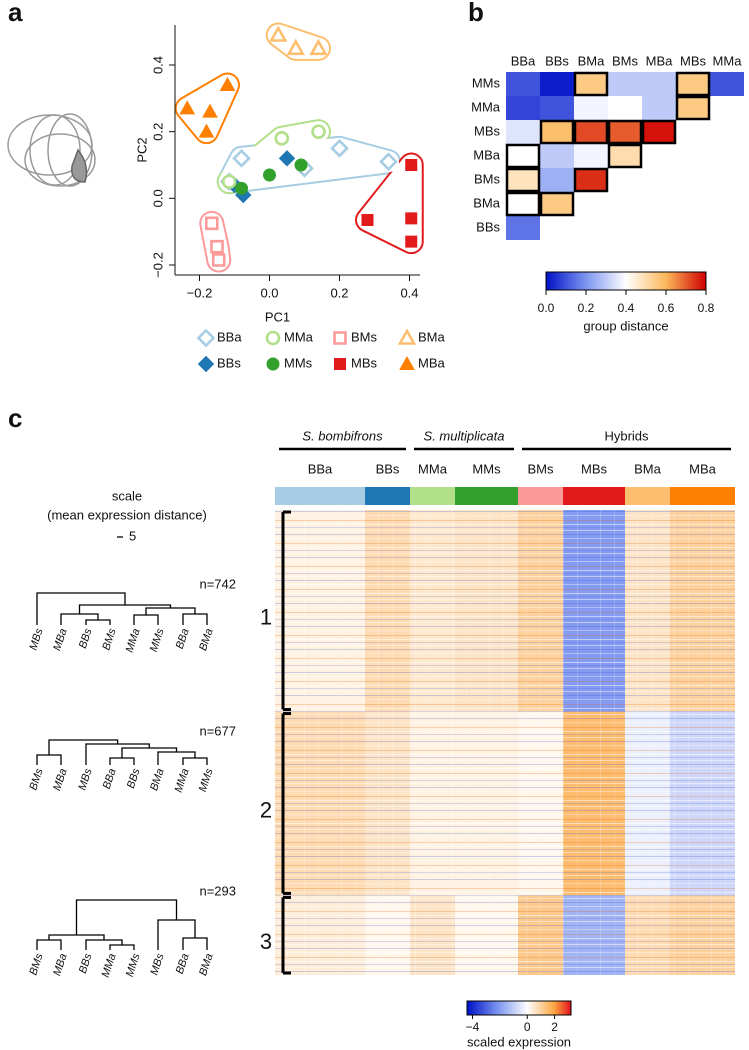 This screenshot has height=1050, width=749. What do you see at coordinates (487, 202) in the screenshot?
I see `row-label: BMa` at bounding box center [487, 202].